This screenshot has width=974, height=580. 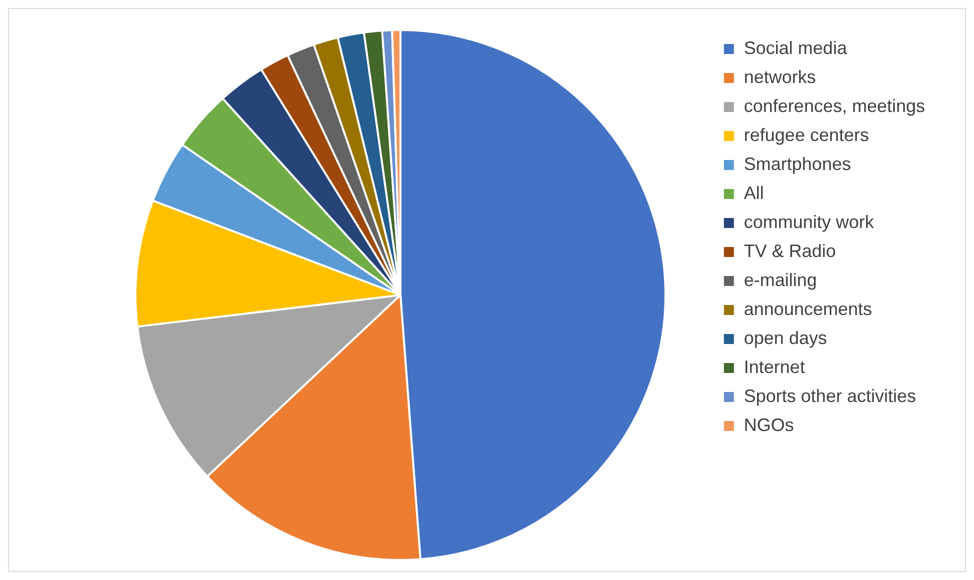 What do you see at coordinates (796, 48) in the screenshot?
I see `legend-label: Social media` at bounding box center [796, 48].